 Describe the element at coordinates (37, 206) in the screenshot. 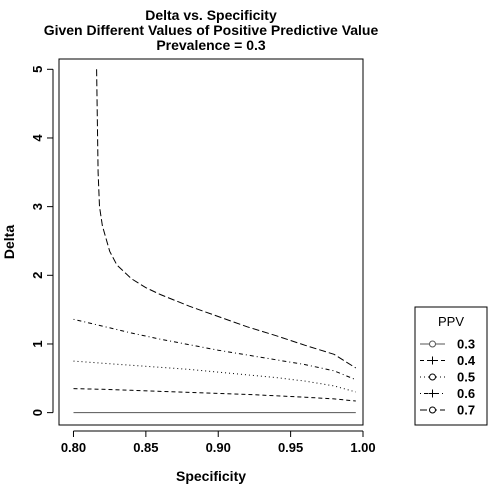

I see `y-tick-label: 3` at that location.